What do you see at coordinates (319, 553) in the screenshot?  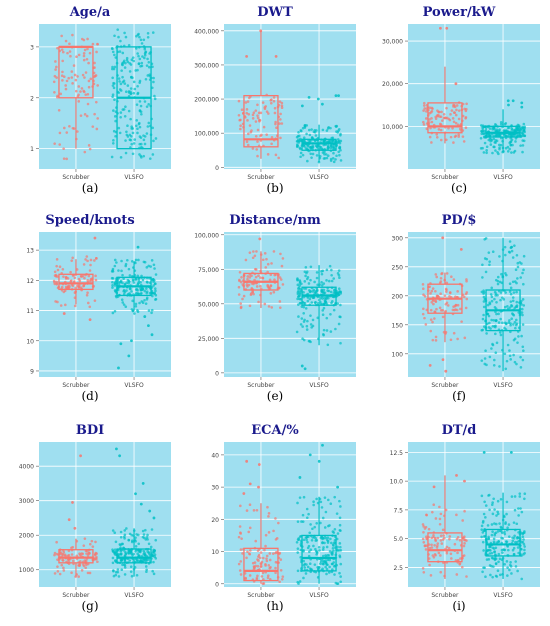 I see `box` at bounding box center [319, 553].